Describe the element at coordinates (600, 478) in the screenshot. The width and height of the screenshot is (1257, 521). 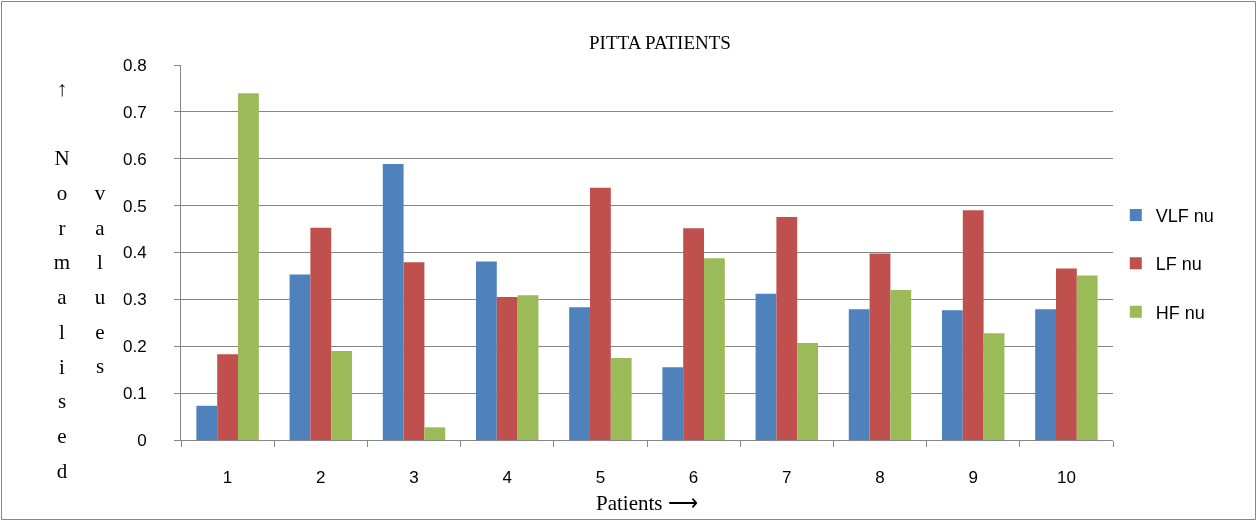
I see `x-tick-label: 5` at that location.